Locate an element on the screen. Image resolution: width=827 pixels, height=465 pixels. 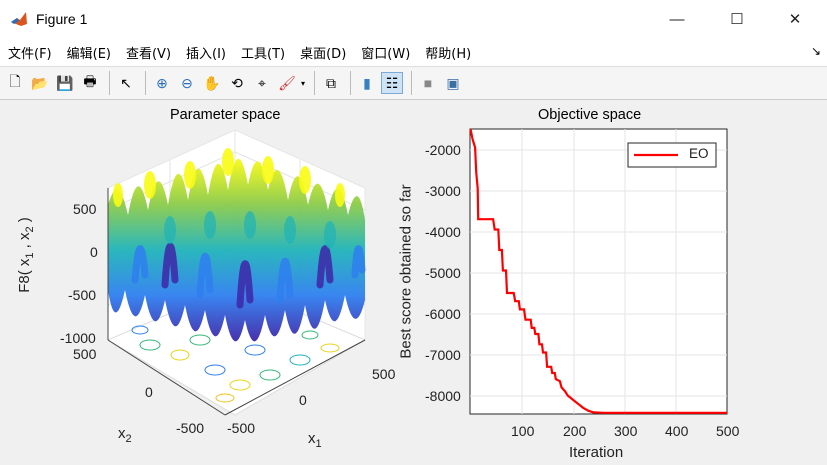
title-bar: Figure 1 — ☐ ✕ is located at coordinates (413, 19).